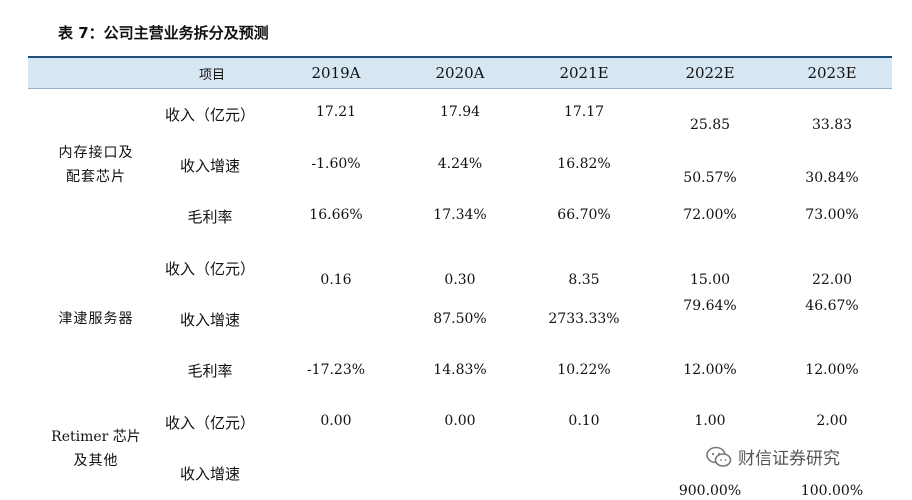  What do you see at coordinates (832, 215) in the screenshot?
I see `cell: 73.00%` at bounding box center [832, 215].